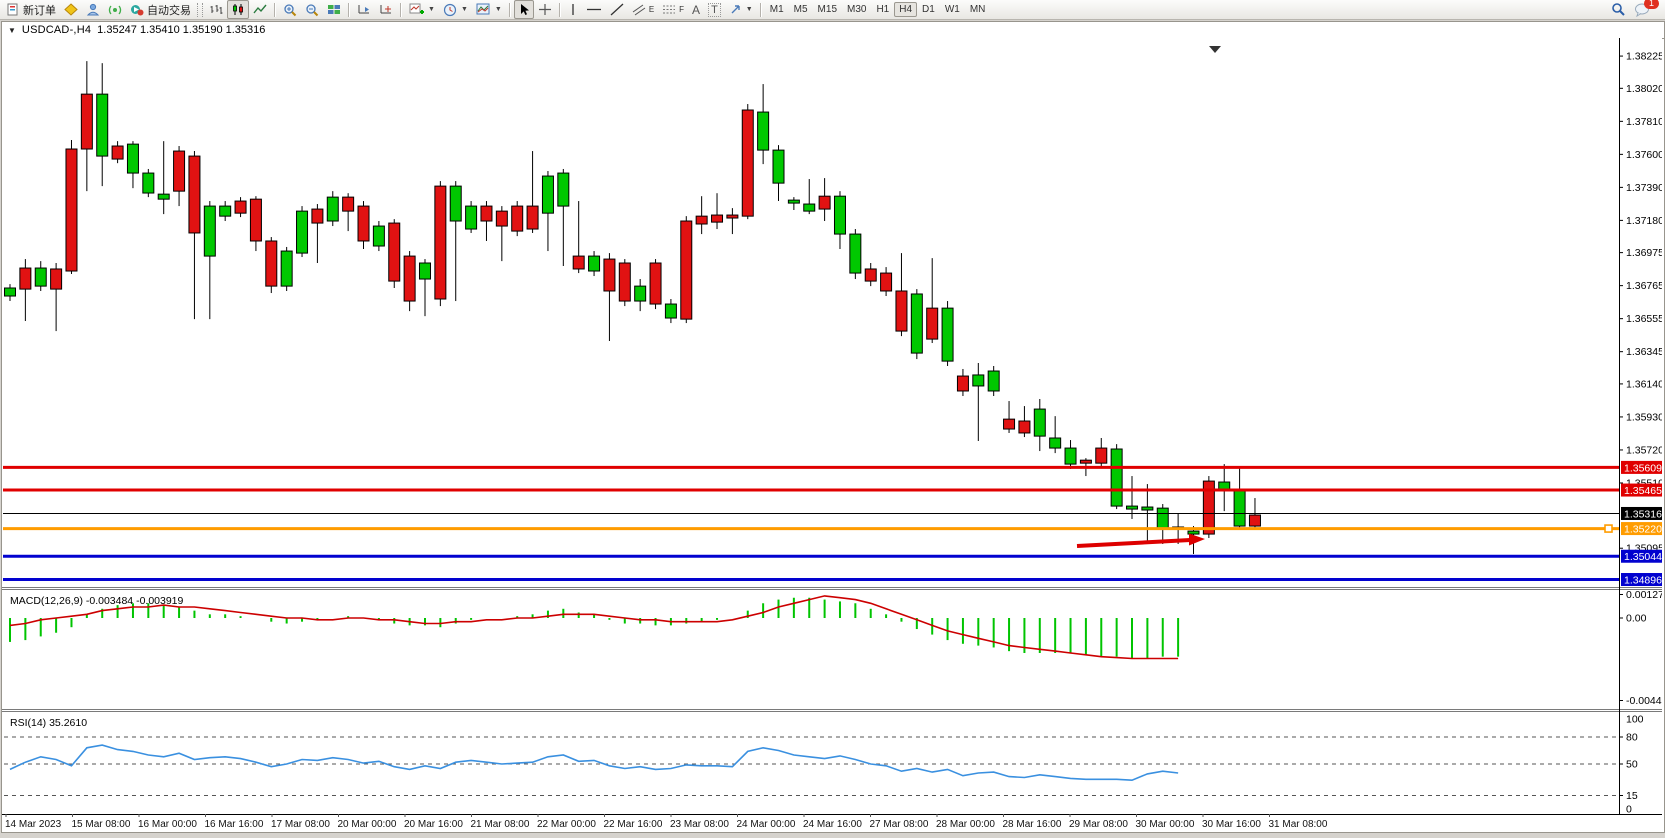  I want to click on chart-dropdown-icon: ▼, so click(12, 30).